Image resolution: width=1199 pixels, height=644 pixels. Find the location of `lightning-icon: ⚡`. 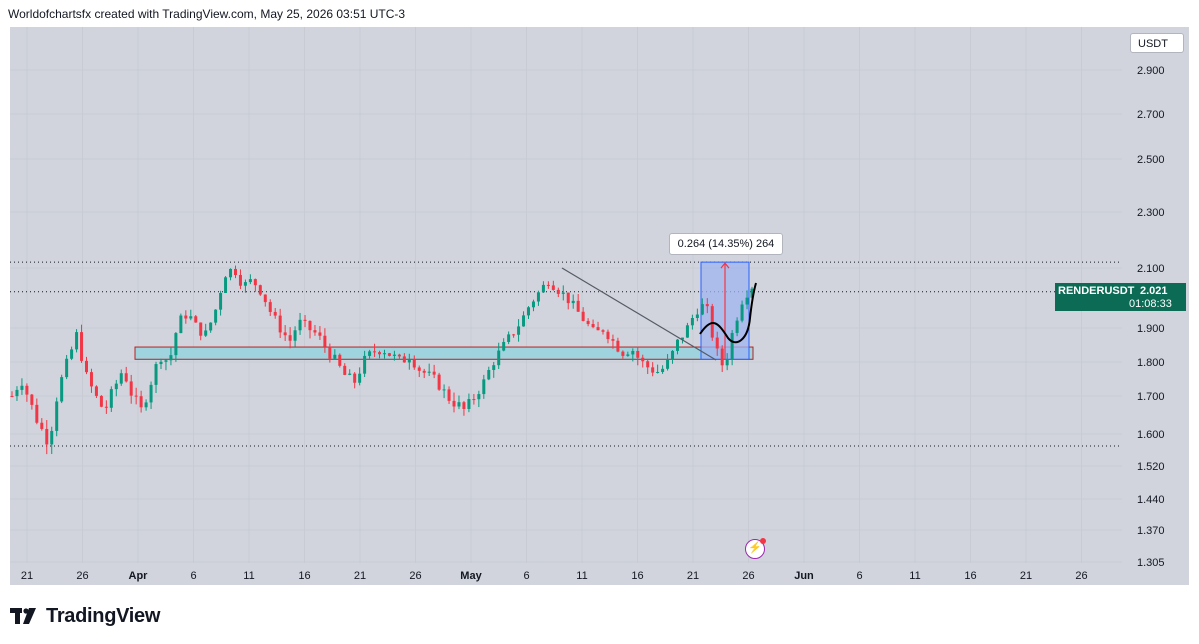

lightning-icon: ⚡ is located at coordinates (755, 549).